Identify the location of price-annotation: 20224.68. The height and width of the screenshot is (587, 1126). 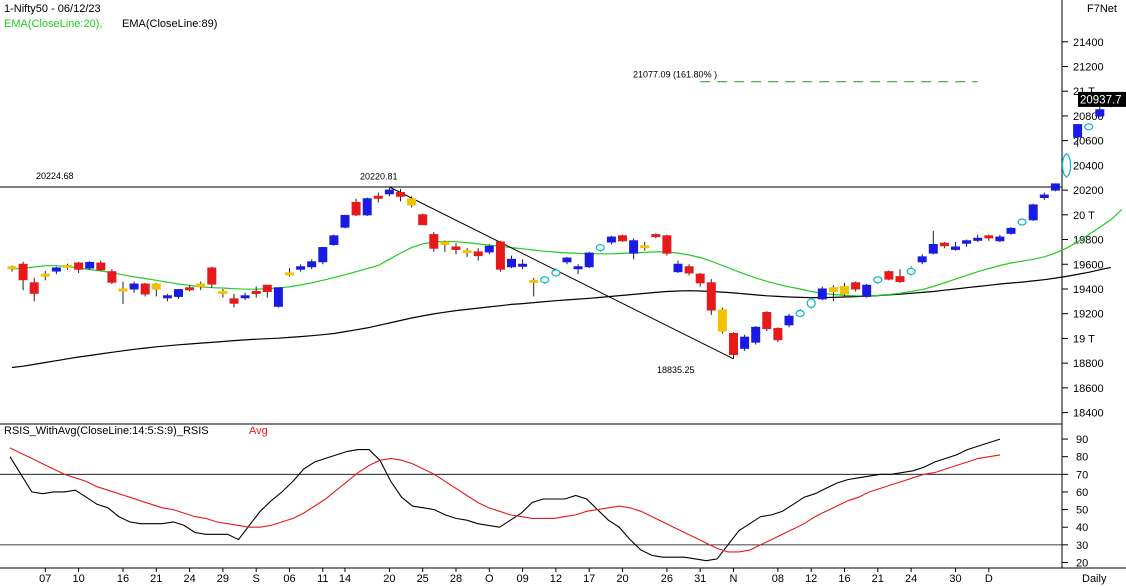
(55, 176).